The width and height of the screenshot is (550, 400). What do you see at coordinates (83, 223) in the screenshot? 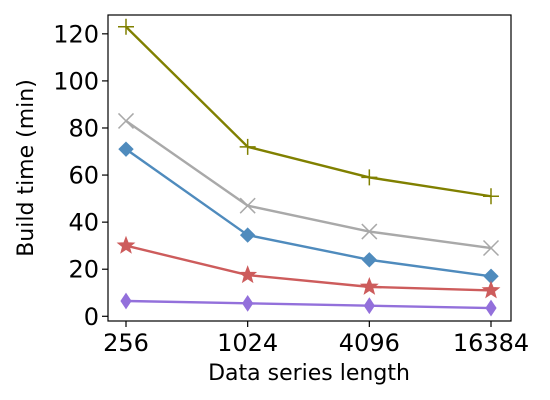
I see `y-tick-label: 40` at bounding box center [83, 223].